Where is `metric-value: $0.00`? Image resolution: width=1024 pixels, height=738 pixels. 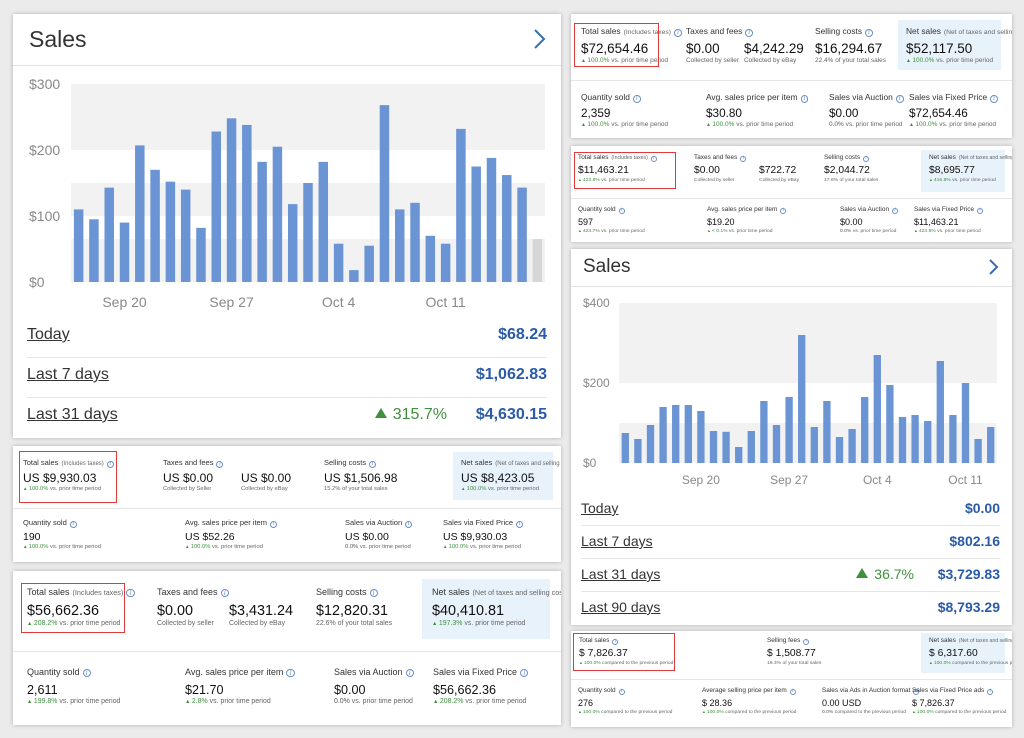
metric-value: $0.00 is located at coordinates (703, 48).